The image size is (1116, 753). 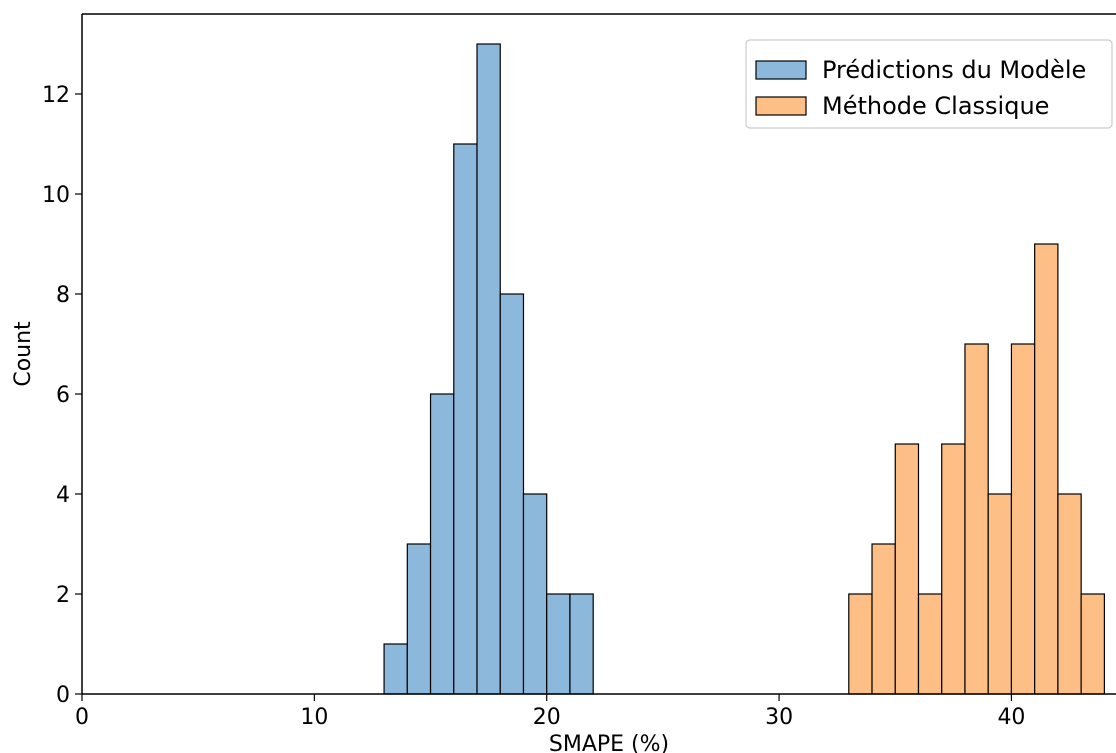 What do you see at coordinates (779, 717) in the screenshot?
I see `x-tick-label: 30` at bounding box center [779, 717].